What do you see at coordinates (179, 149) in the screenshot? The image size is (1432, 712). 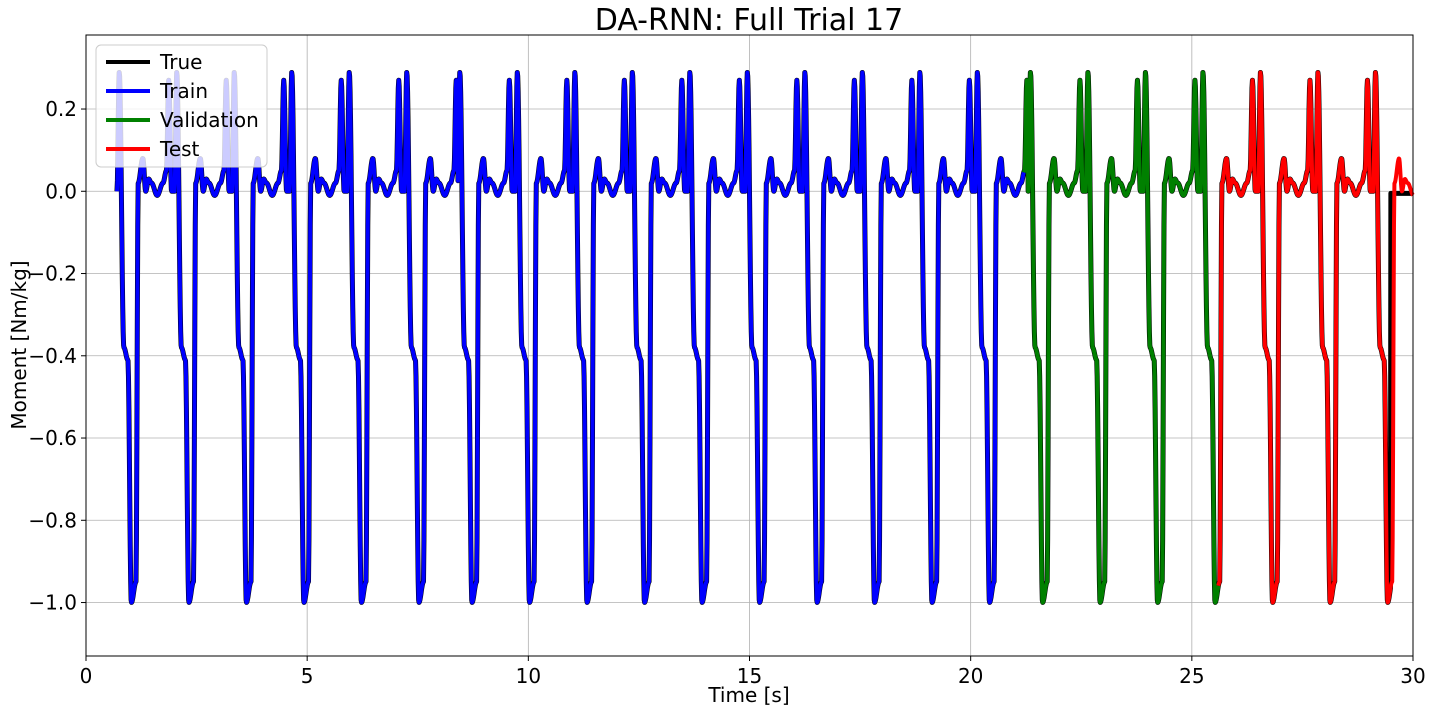 I see `legend-label-test: Test` at bounding box center [179, 149].